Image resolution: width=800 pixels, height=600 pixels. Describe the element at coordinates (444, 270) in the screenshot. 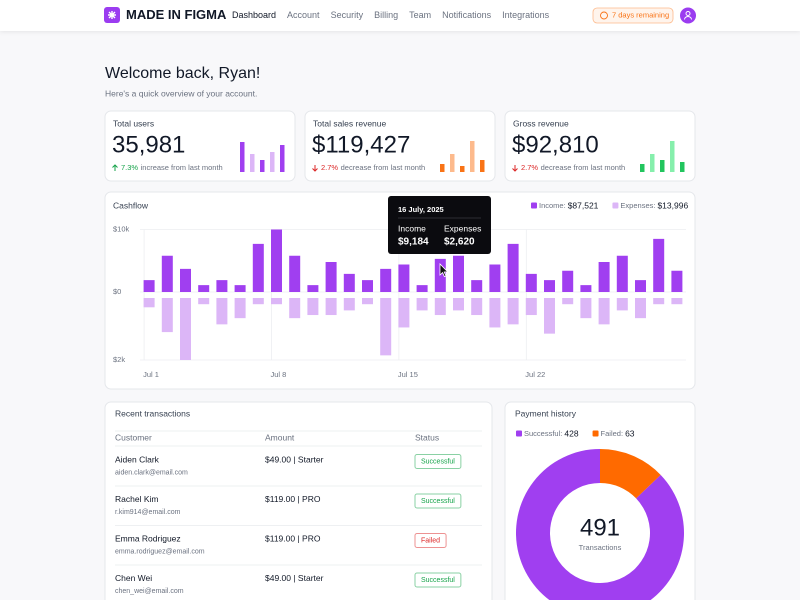

I see `cursor` at that location.